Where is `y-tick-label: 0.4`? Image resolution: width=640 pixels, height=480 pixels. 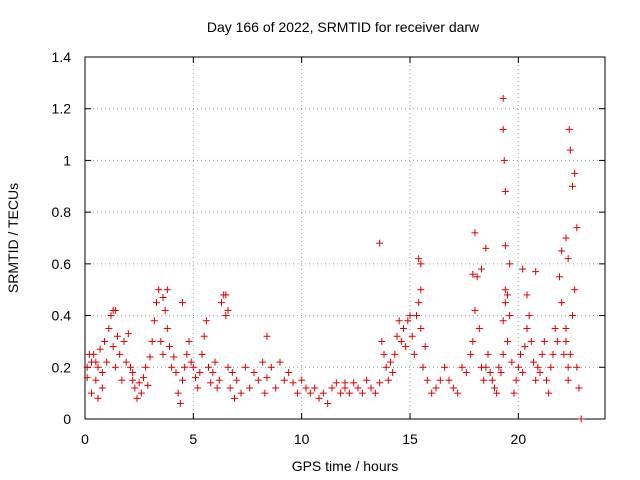 y-tick-label: 0.4 is located at coordinates (62, 316).